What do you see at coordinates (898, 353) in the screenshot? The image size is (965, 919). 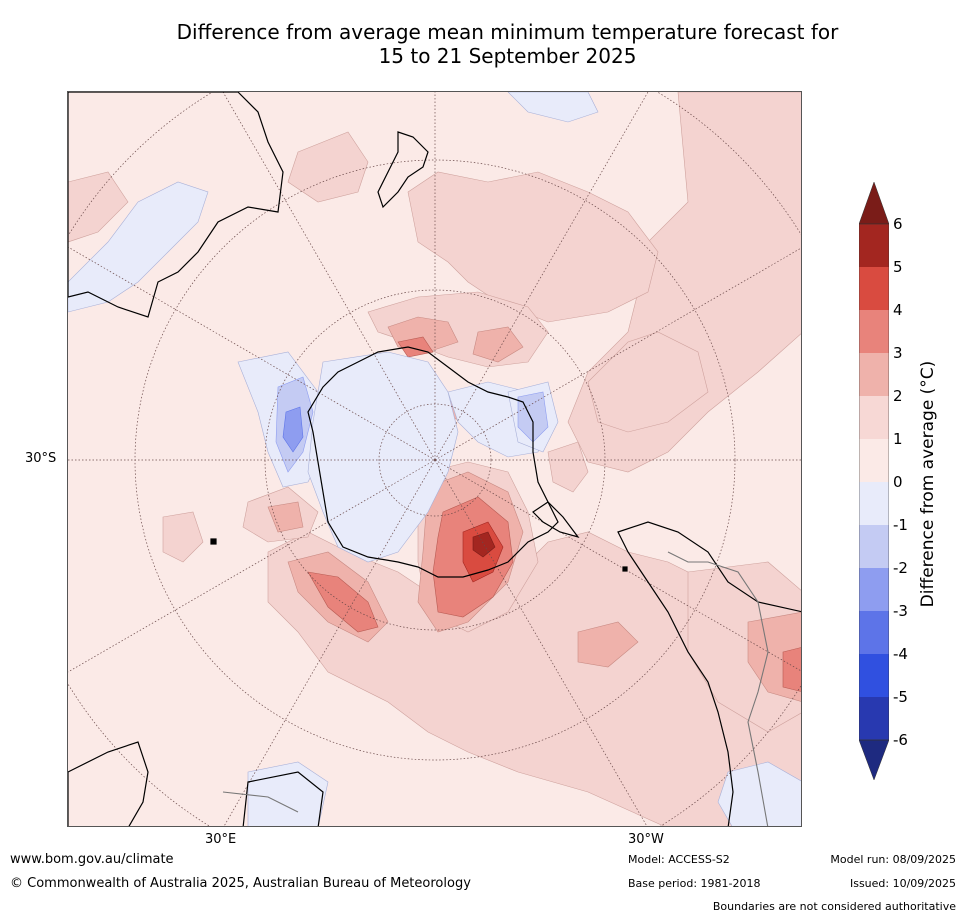 I see `colorbar-tick: 3` at bounding box center [898, 353].